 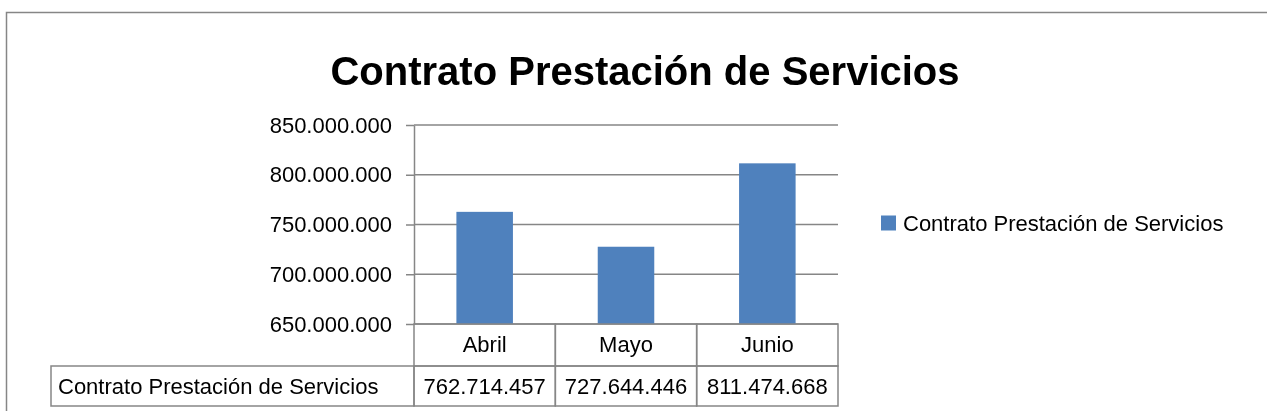 What do you see at coordinates (330, 125) in the screenshot?
I see `y-tick-label: 850.000.000` at bounding box center [330, 125].